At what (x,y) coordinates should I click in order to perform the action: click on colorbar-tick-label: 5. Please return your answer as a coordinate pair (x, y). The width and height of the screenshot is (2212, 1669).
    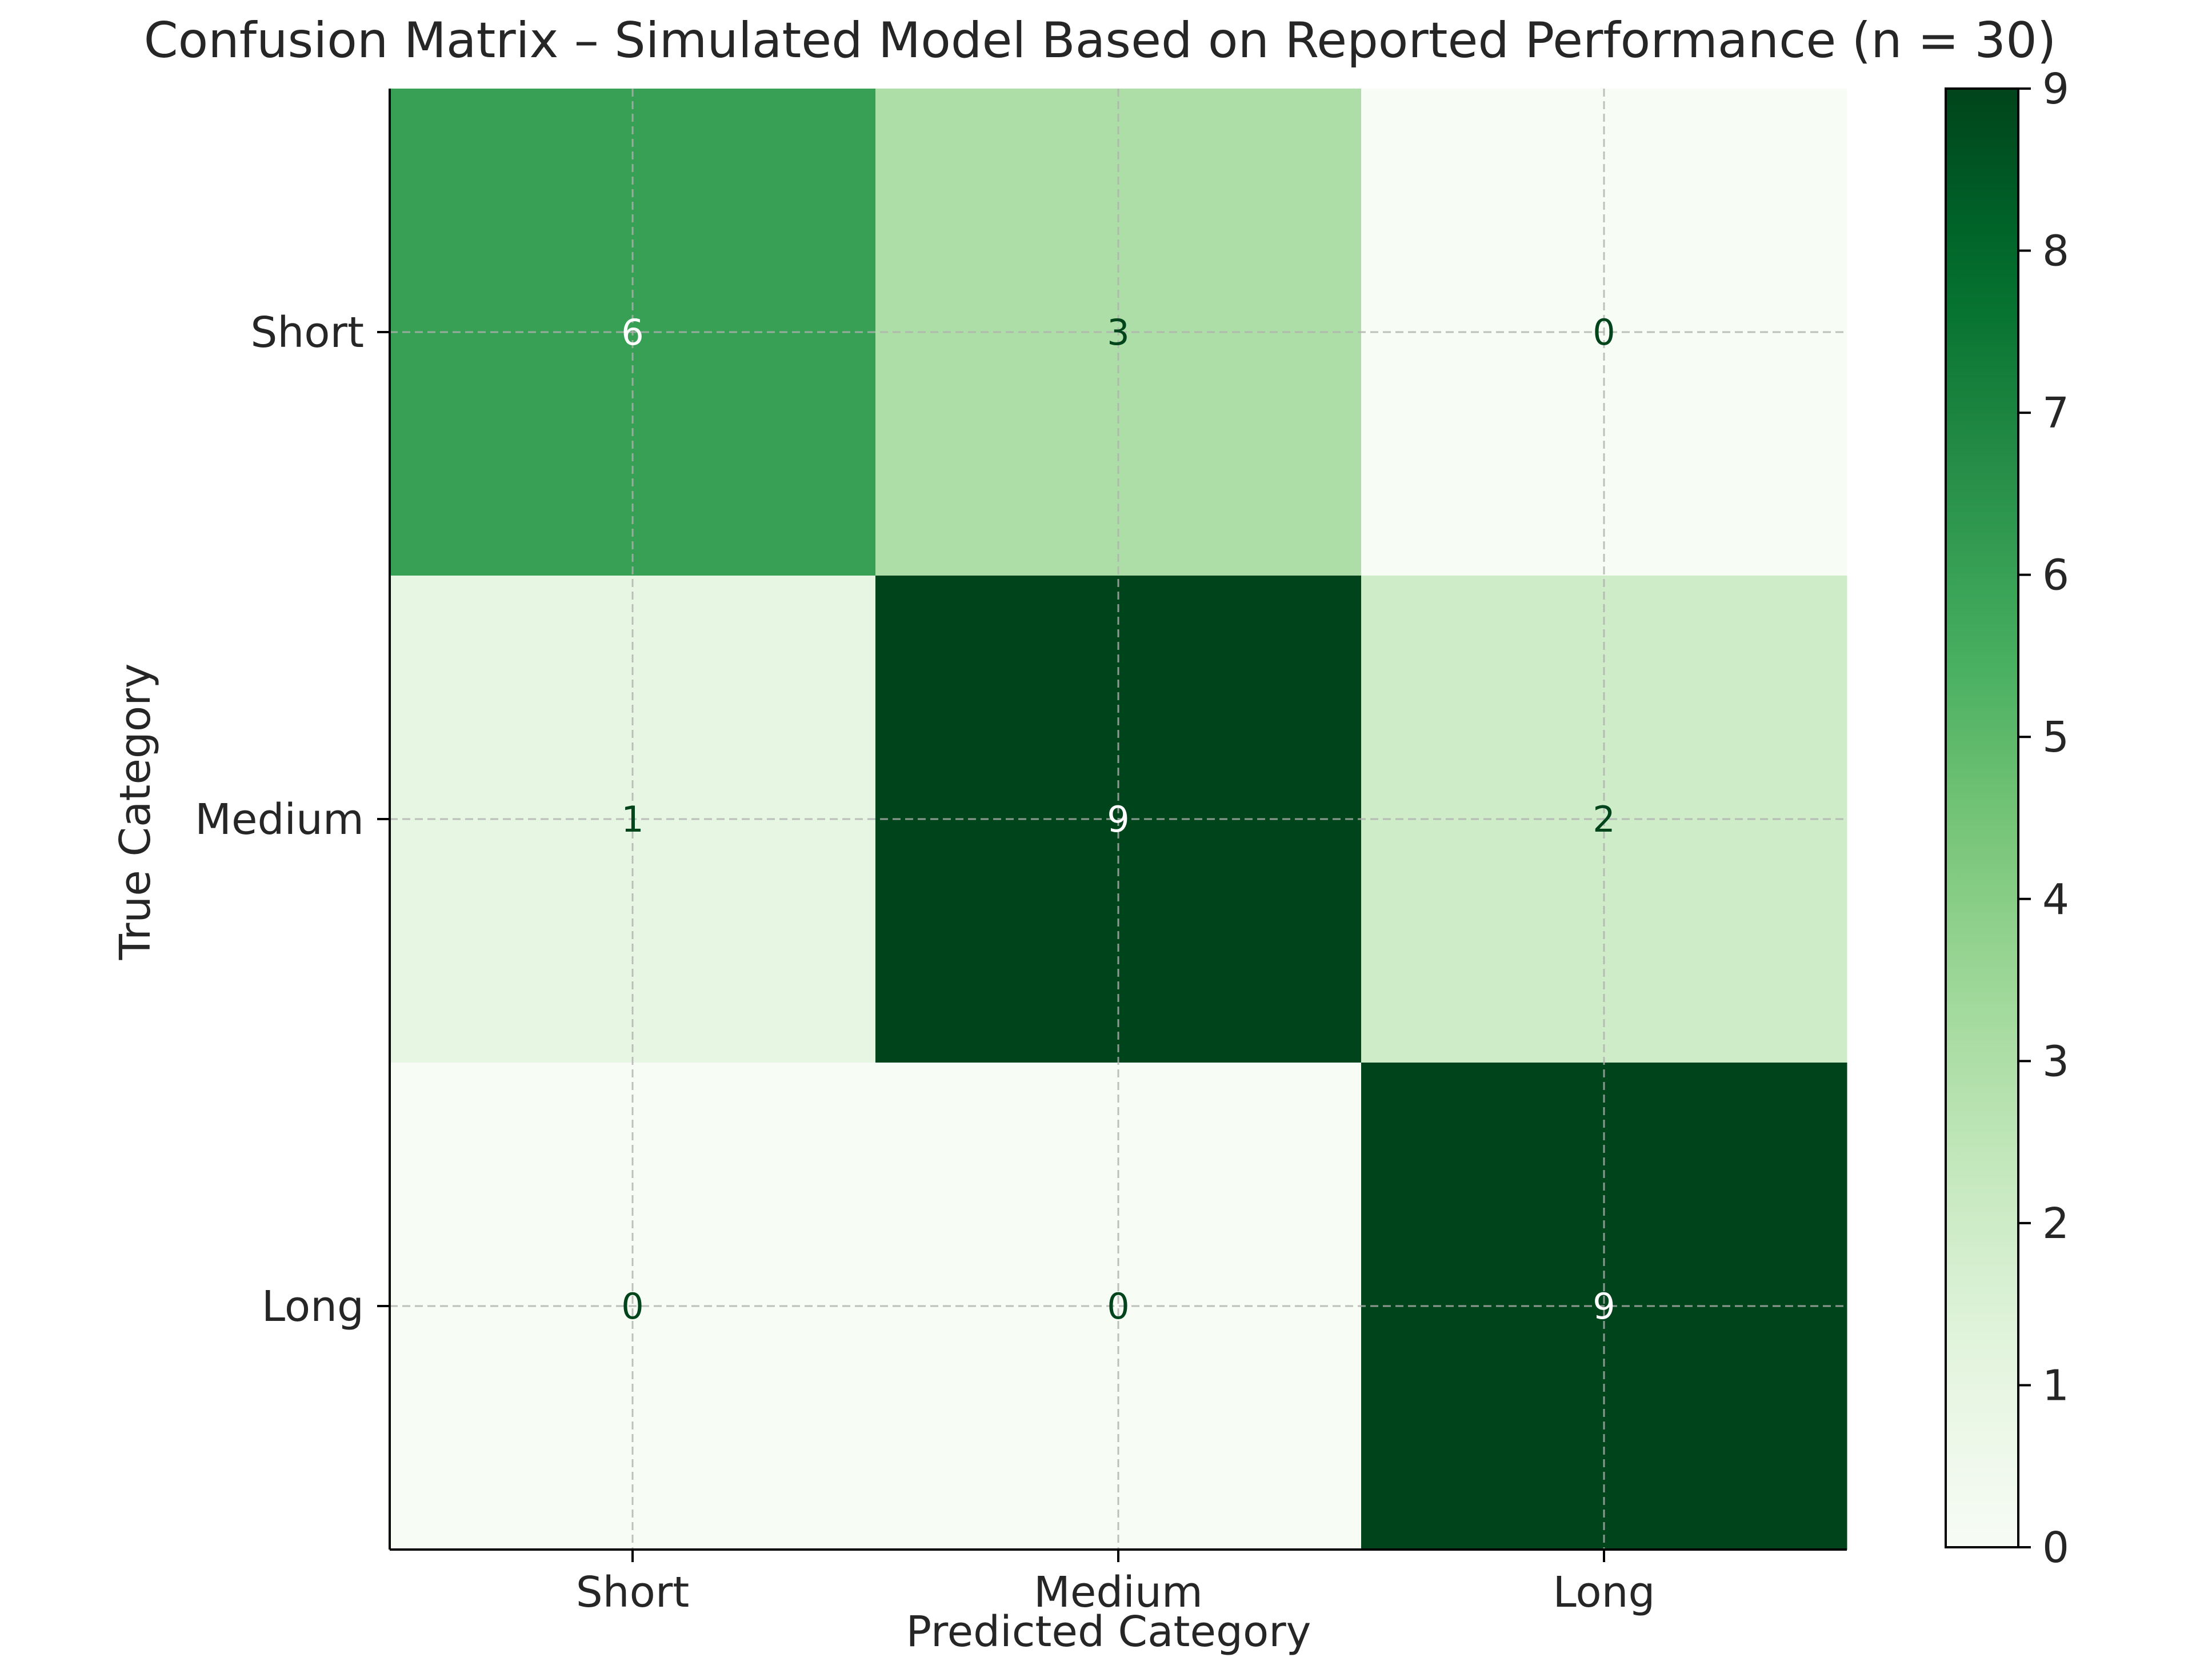
    Looking at the image, I should click on (2055, 738).